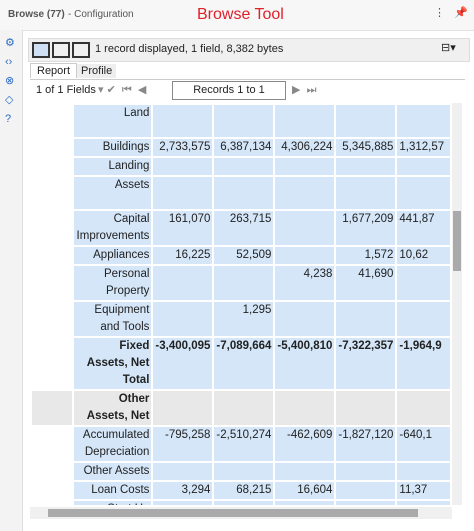 This screenshot has width=474, height=531. I want to click on row: Other Assets, so click(241, 471).